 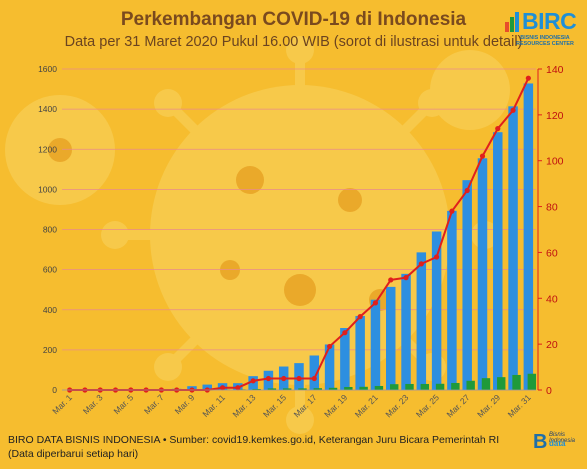 I want to click on x-tick-label: Mar. 9, so click(x=185, y=404).